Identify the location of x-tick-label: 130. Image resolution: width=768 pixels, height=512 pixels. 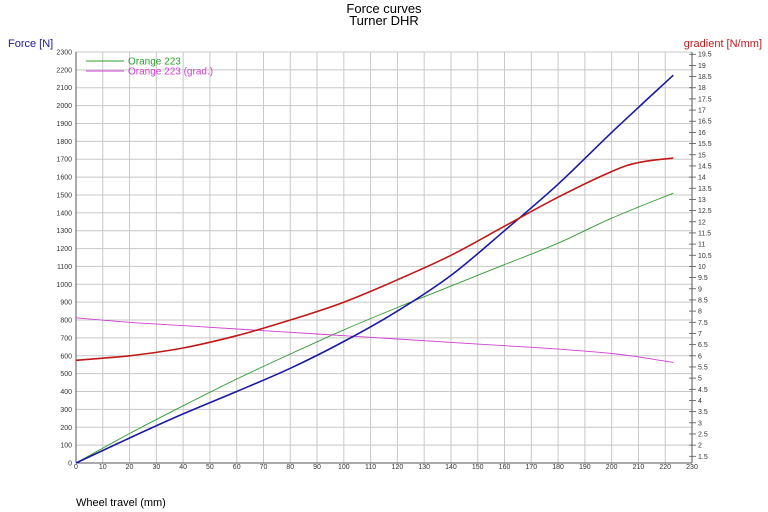
(424, 467).